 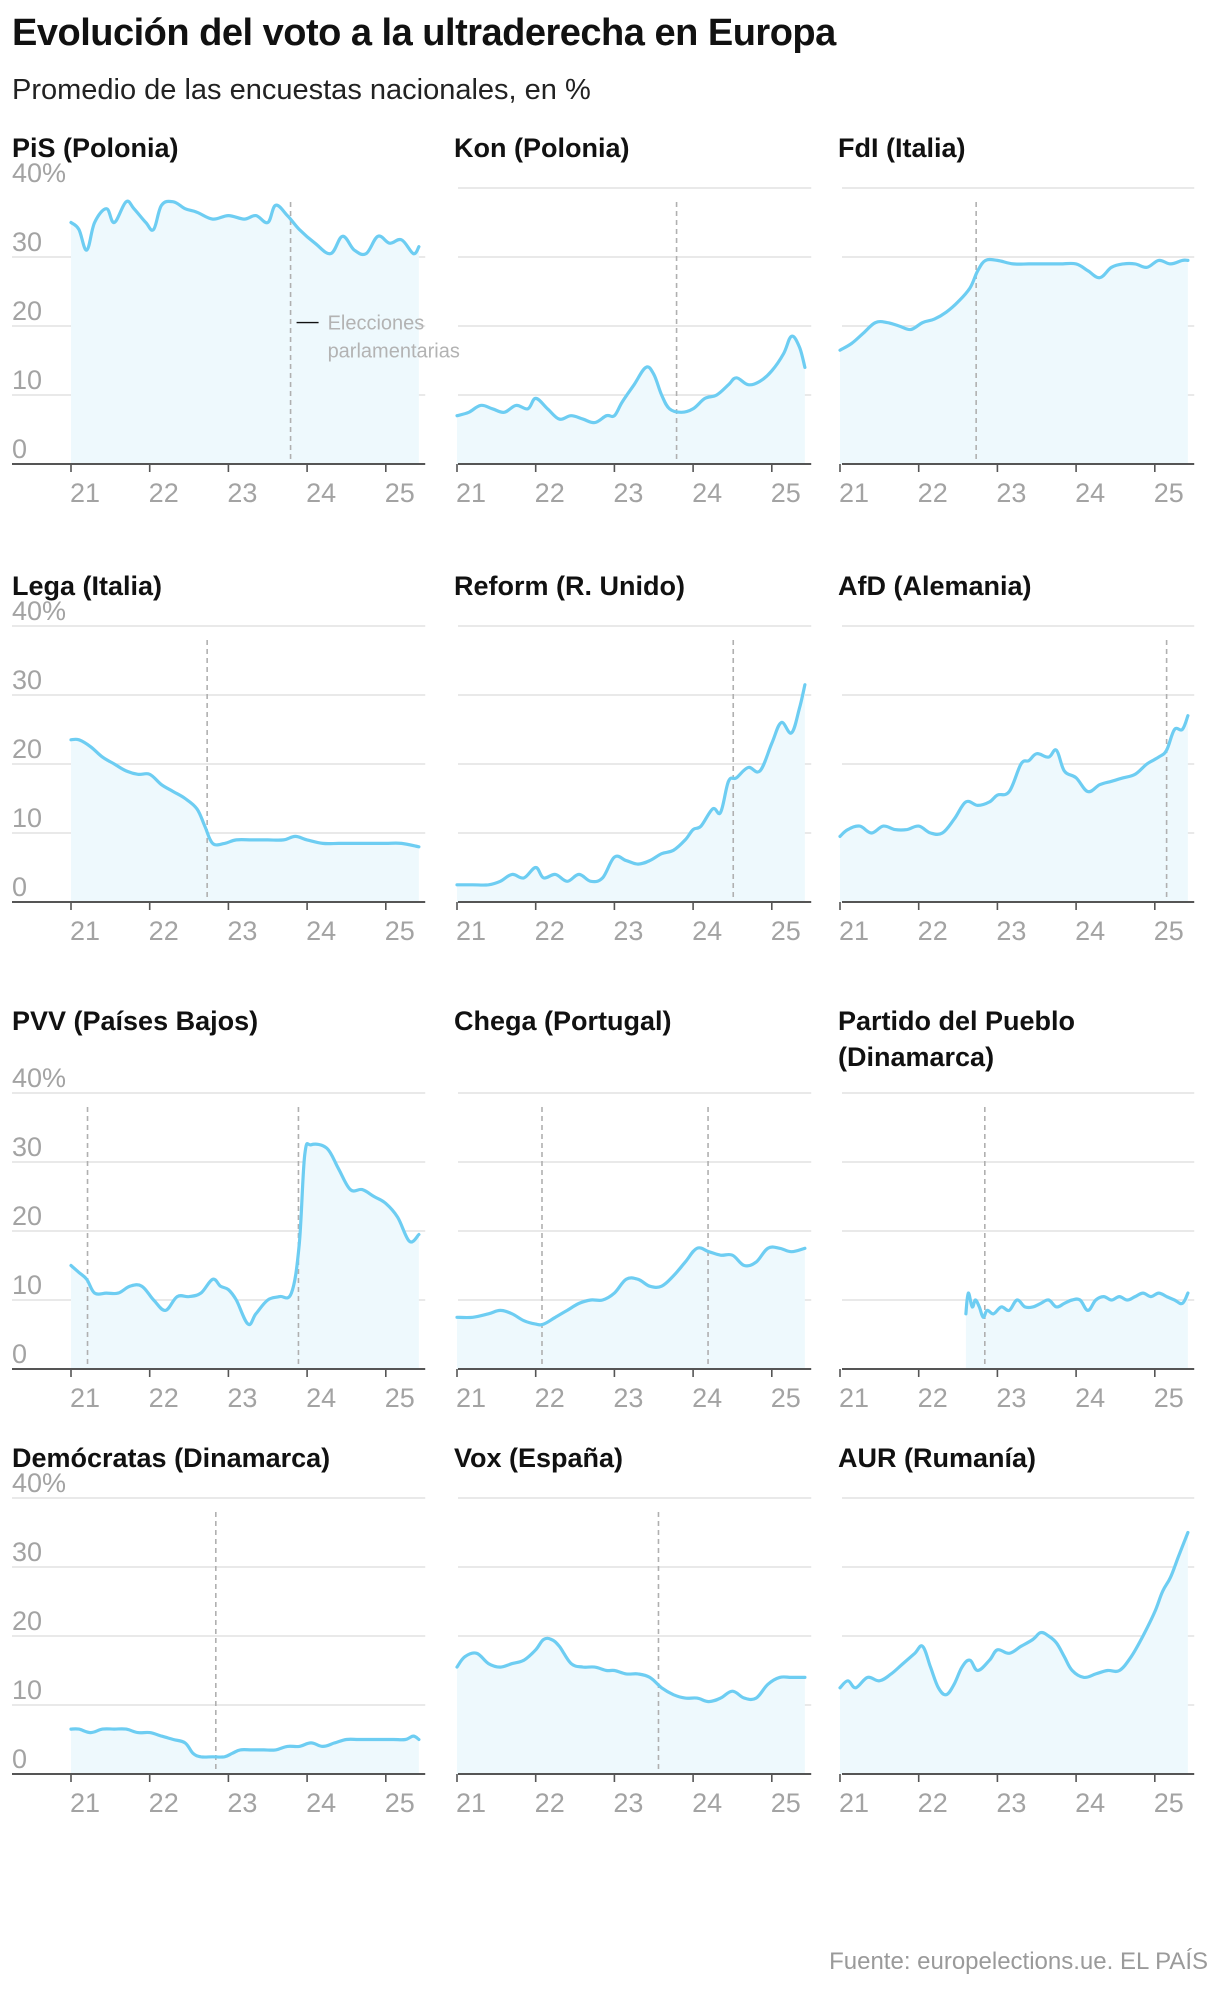 I want to click on annotation-text: Elecciones, so click(x=376, y=324).